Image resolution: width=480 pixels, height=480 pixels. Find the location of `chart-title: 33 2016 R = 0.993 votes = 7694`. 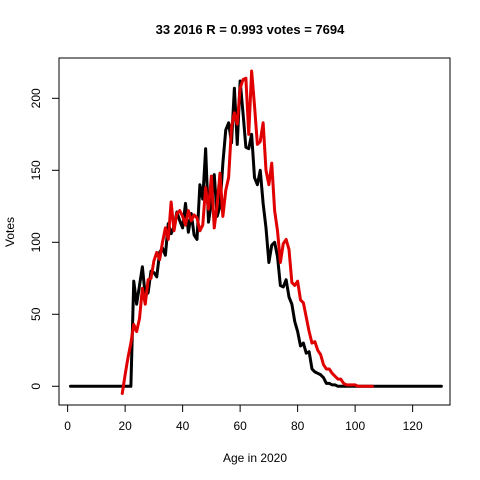

chart-title: 33 2016 R = 0.993 votes = 7694 is located at coordinates (250, 29).